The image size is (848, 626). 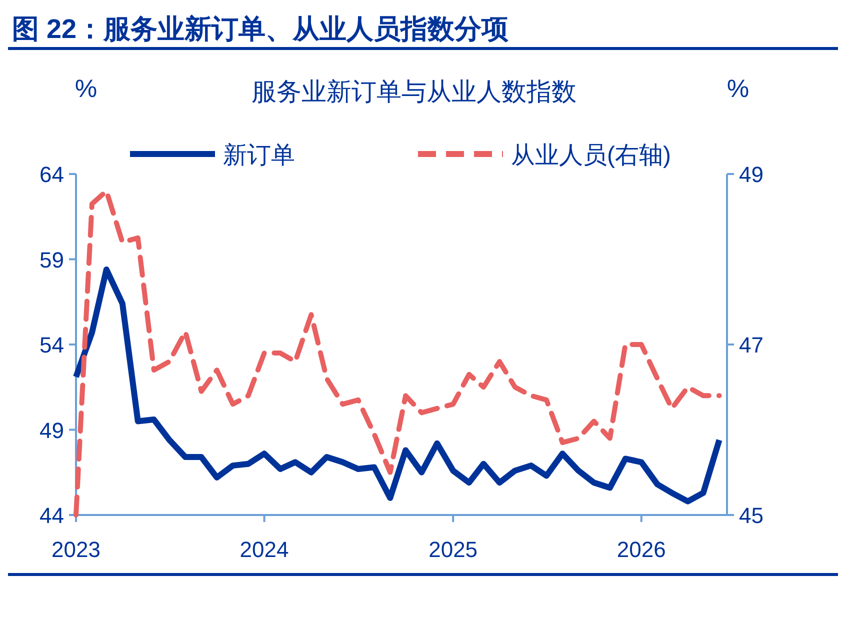 What do you see at coordinates (52, 430) in the screenshot?
I see `y-tick-label: 49` at bounding box center [52, 430].